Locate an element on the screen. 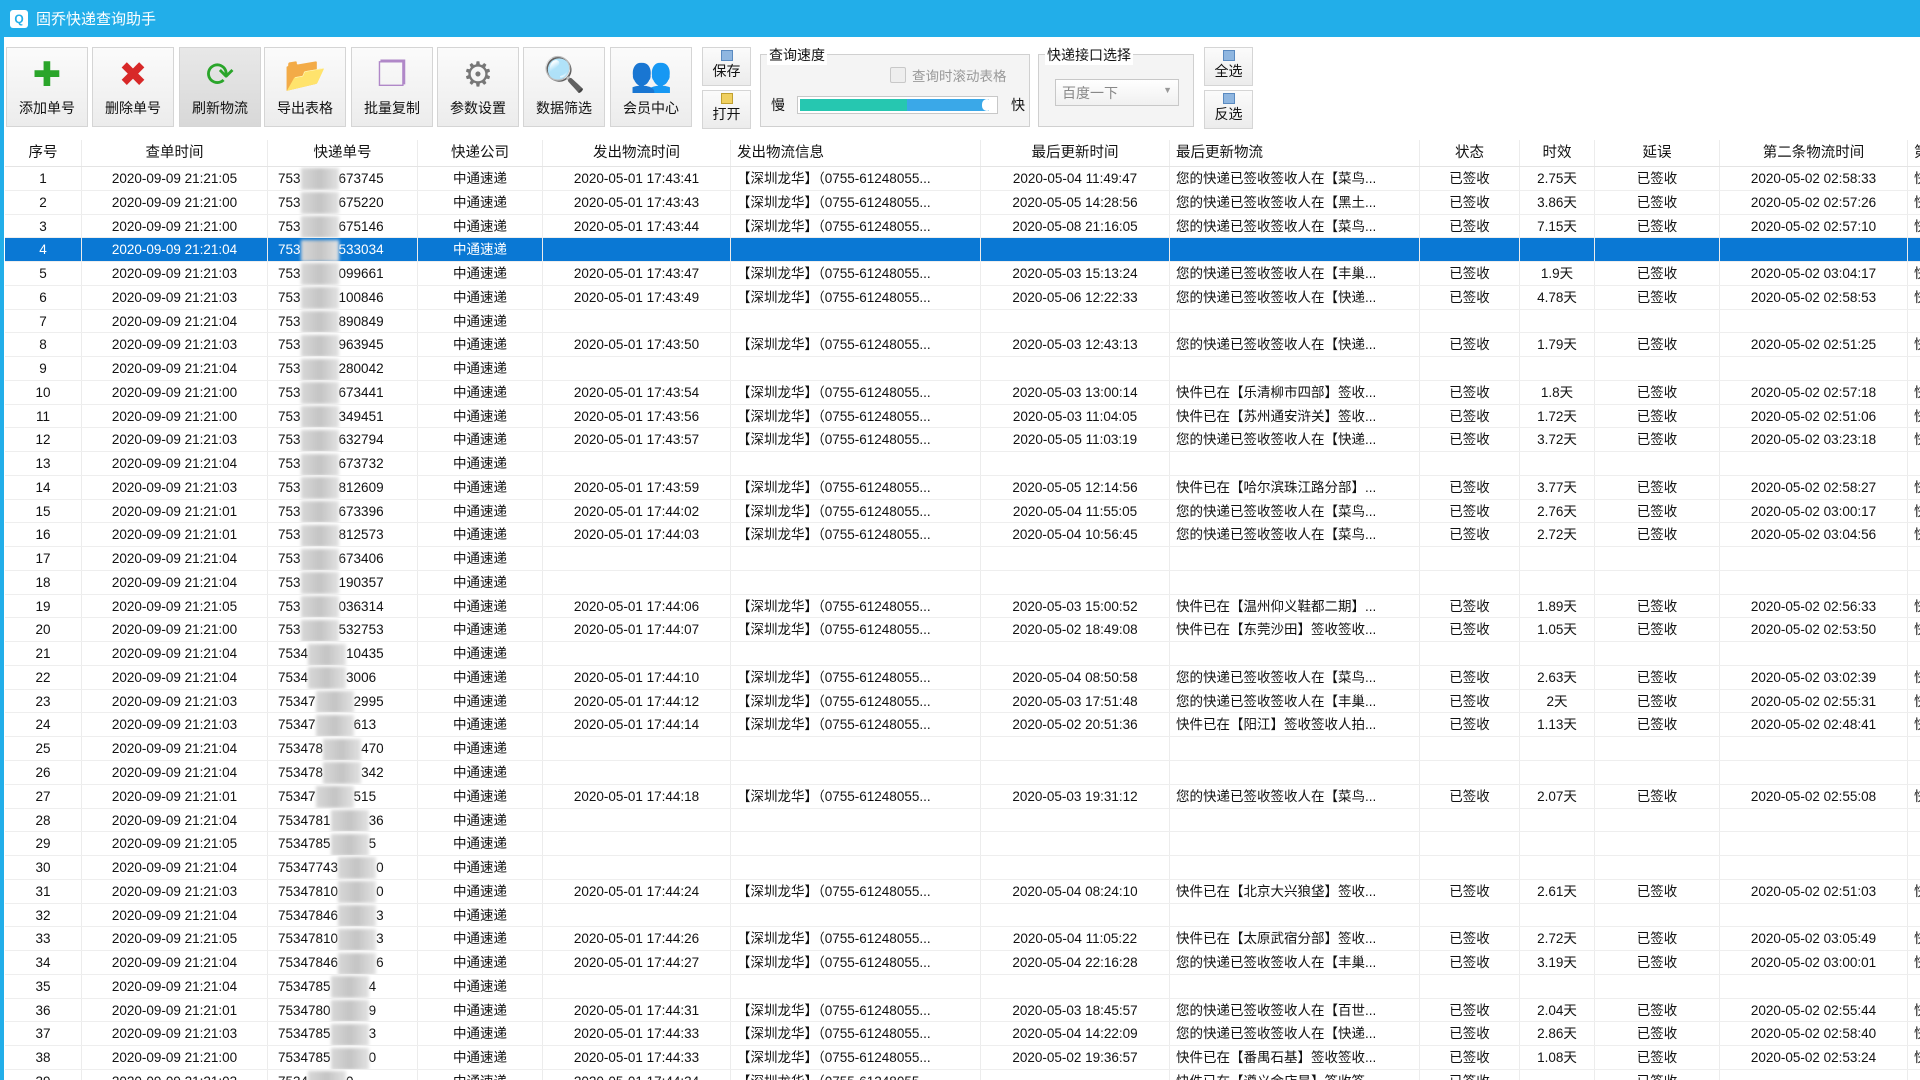 The height and width of the screenshot is (1080, 1920). tracking-suffix: 532753 is located at coordinates (361, 630).